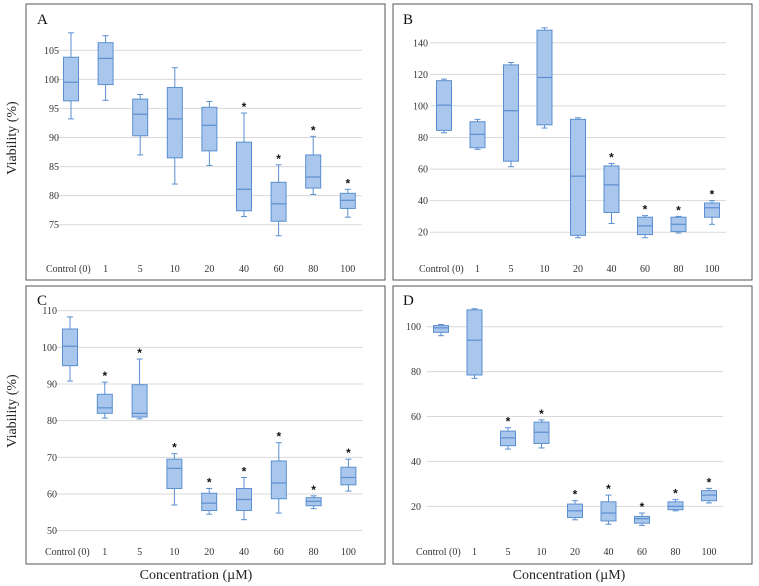 The width and height of the screenshot is (759, 586). What do you see at coordinates (541, 428) in the screenshot?
I see `box-d-3: *` at bounding box center [541, 428].